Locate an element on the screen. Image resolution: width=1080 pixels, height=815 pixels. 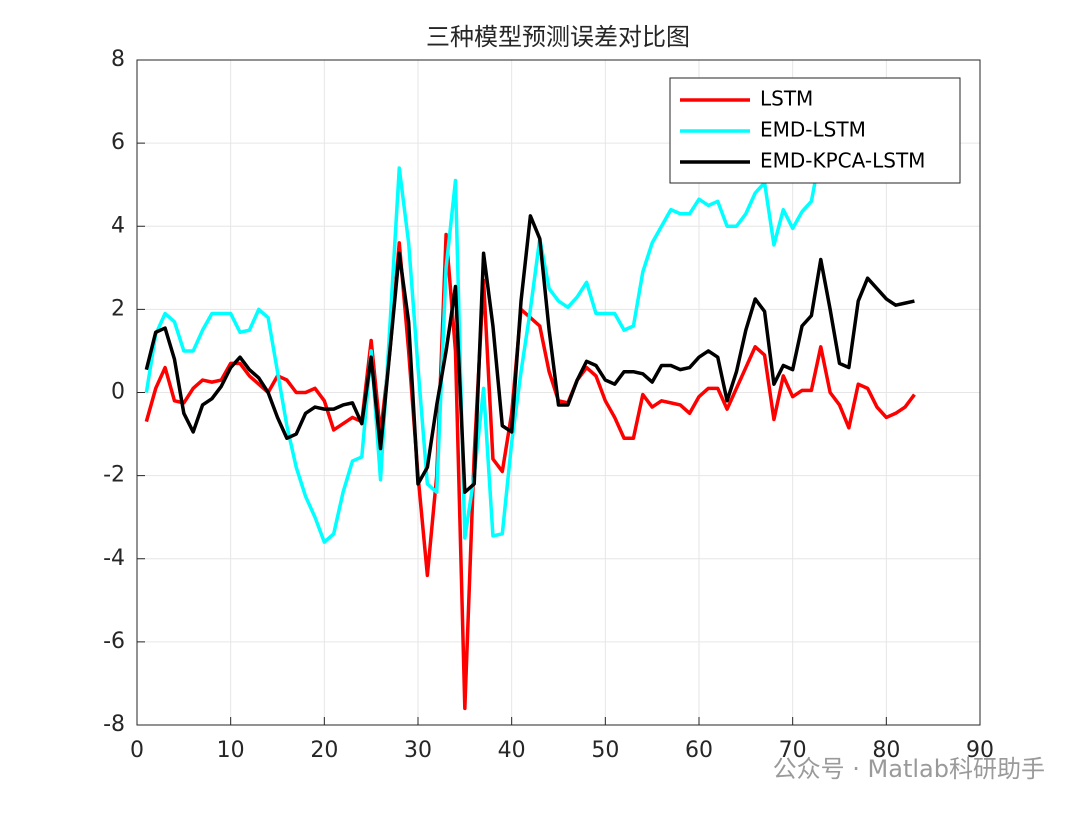
chart-title: 三种模型预测误差对比图 is located at coordinates (558, 37).